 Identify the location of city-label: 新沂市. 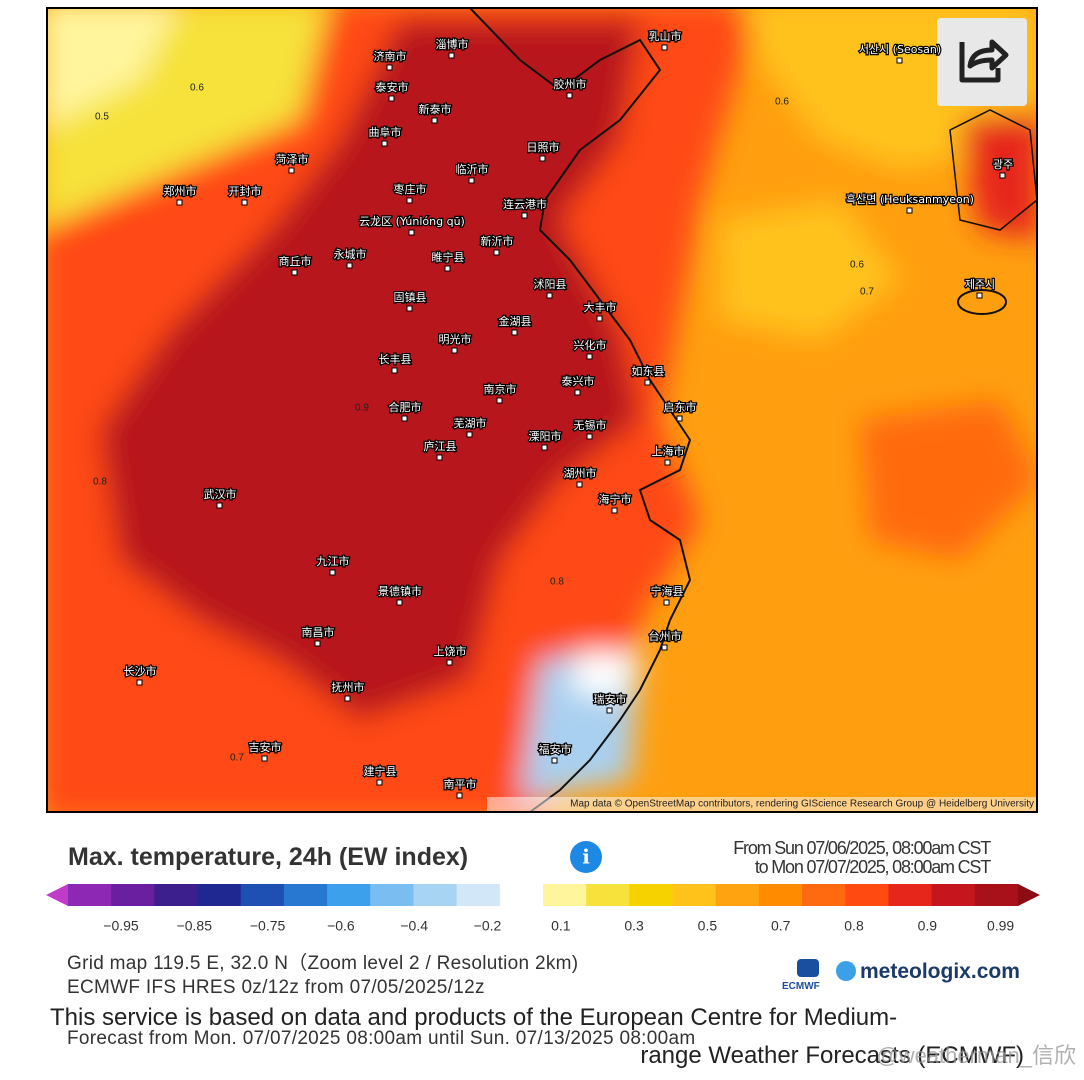
(497, 241).